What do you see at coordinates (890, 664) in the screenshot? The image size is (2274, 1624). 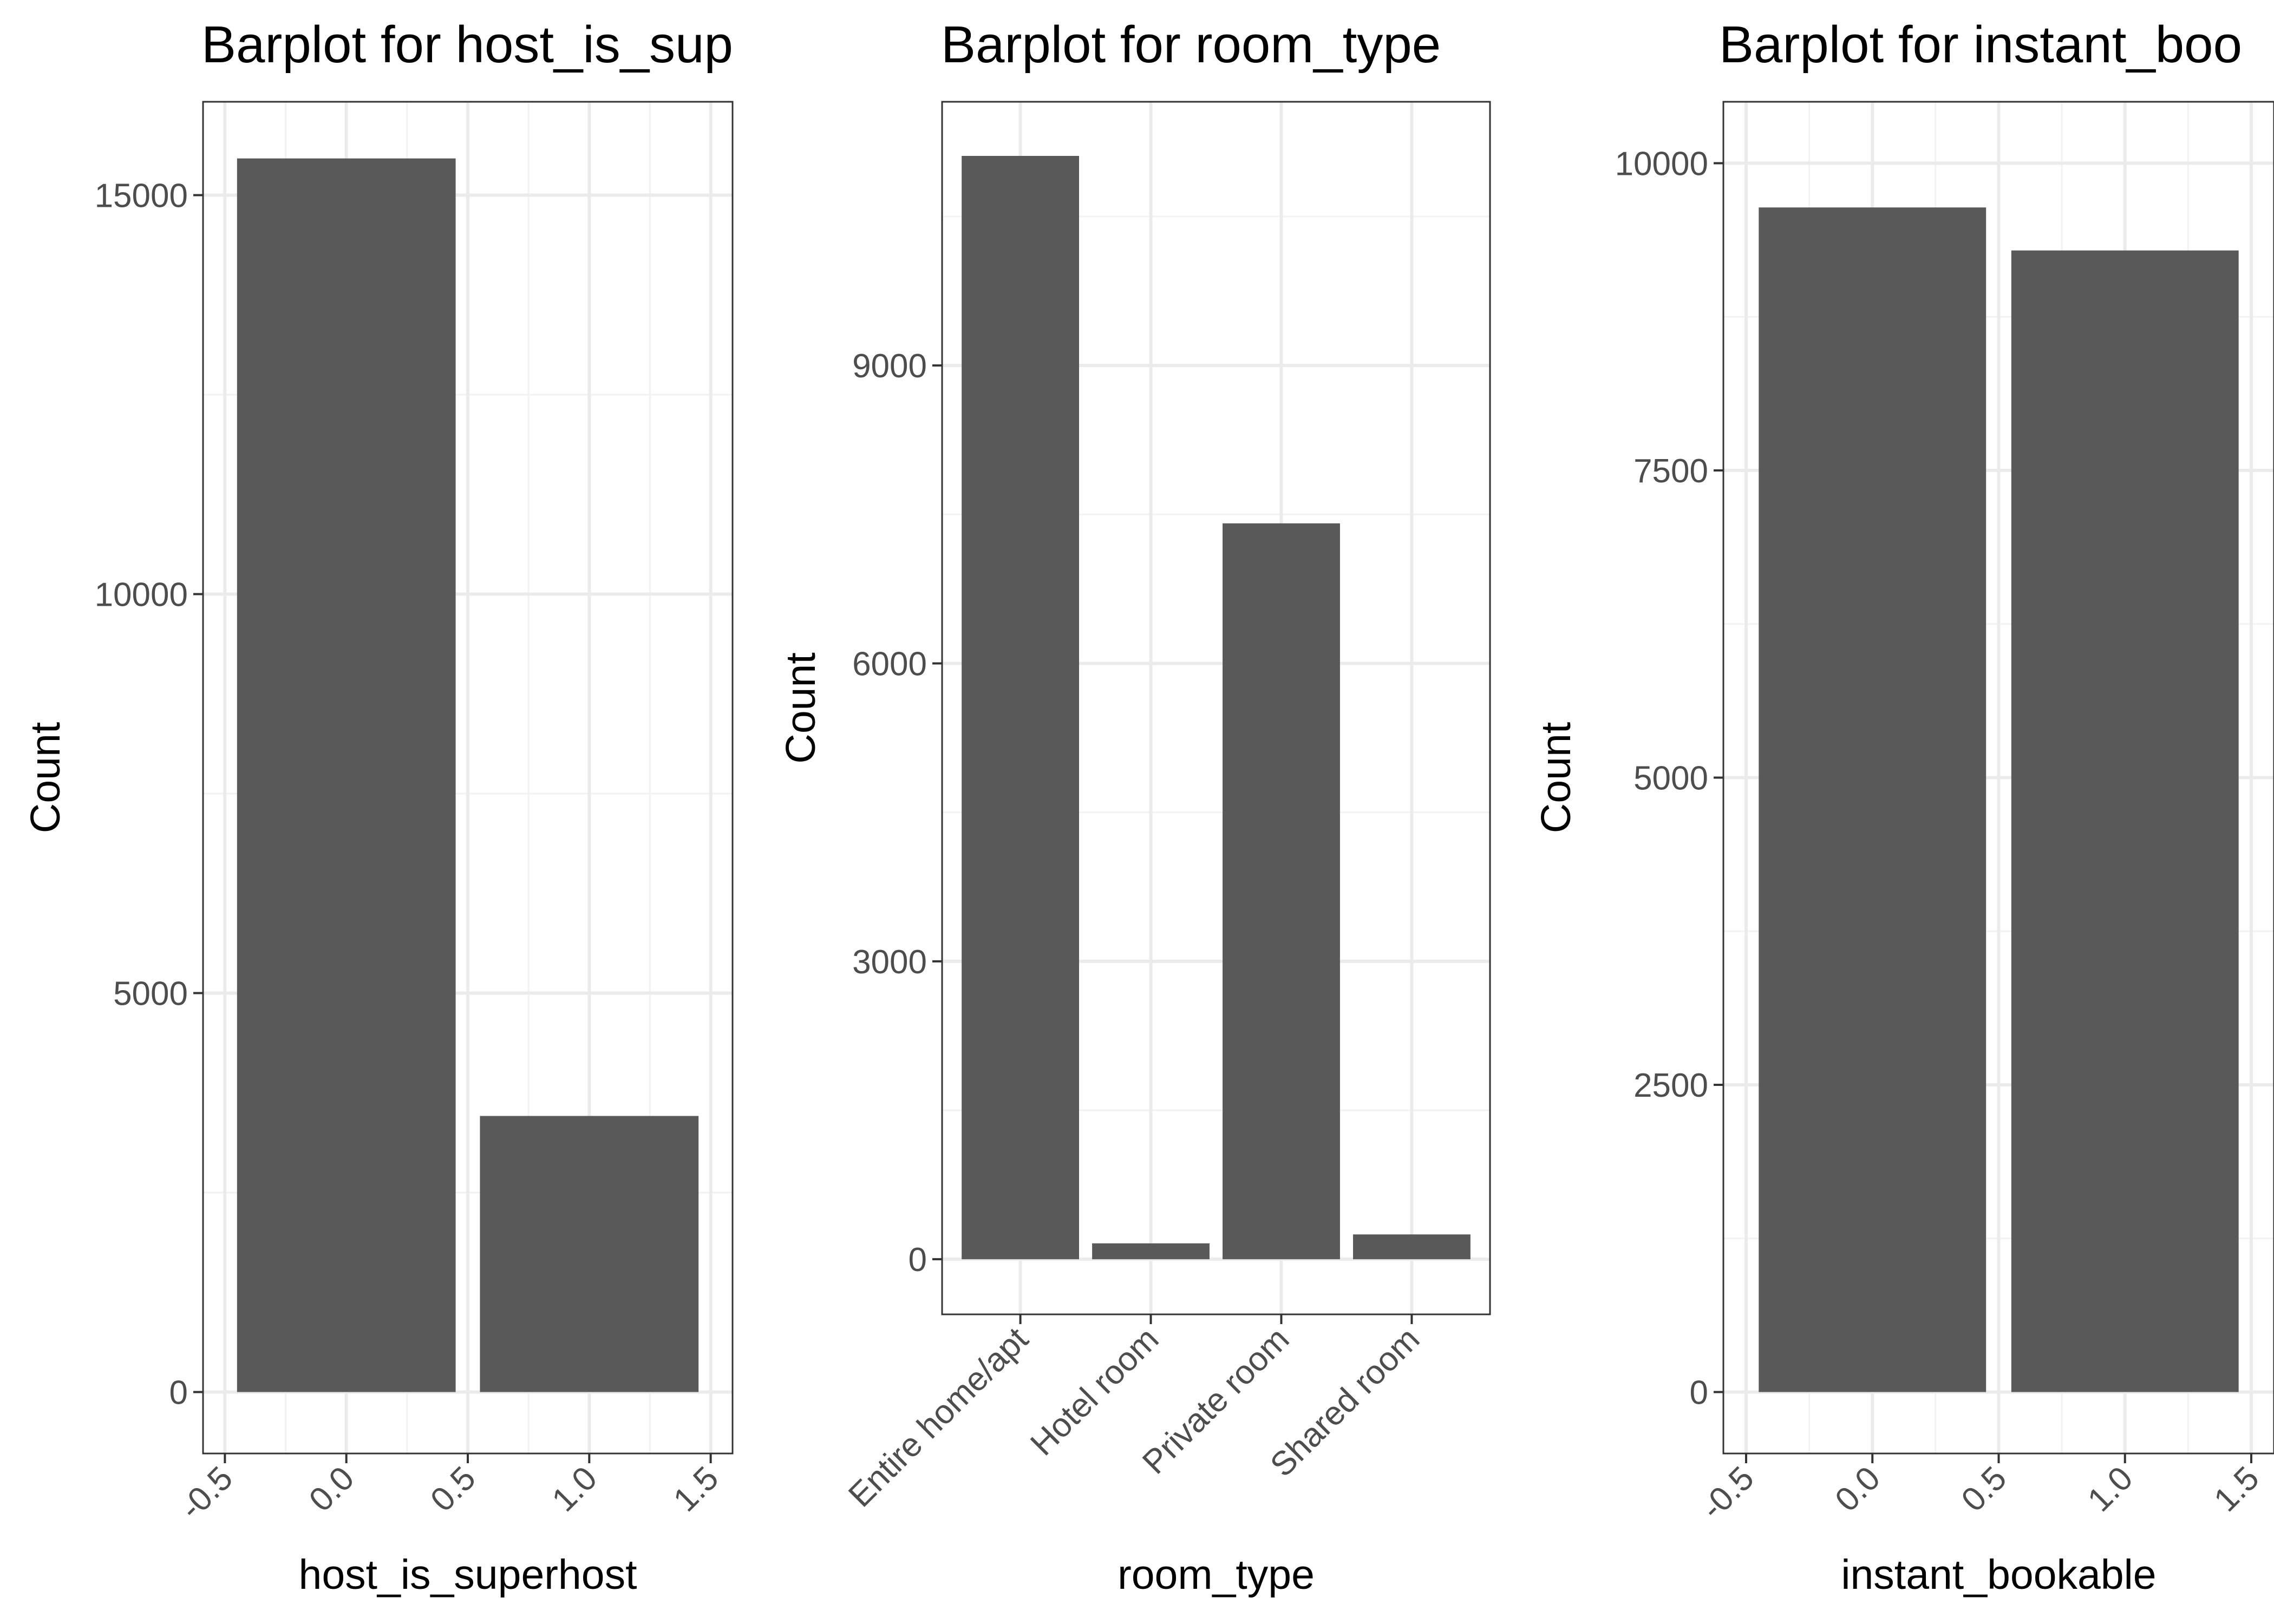 I see `y-tick-label: 6000` at bounding box center [890, 664].